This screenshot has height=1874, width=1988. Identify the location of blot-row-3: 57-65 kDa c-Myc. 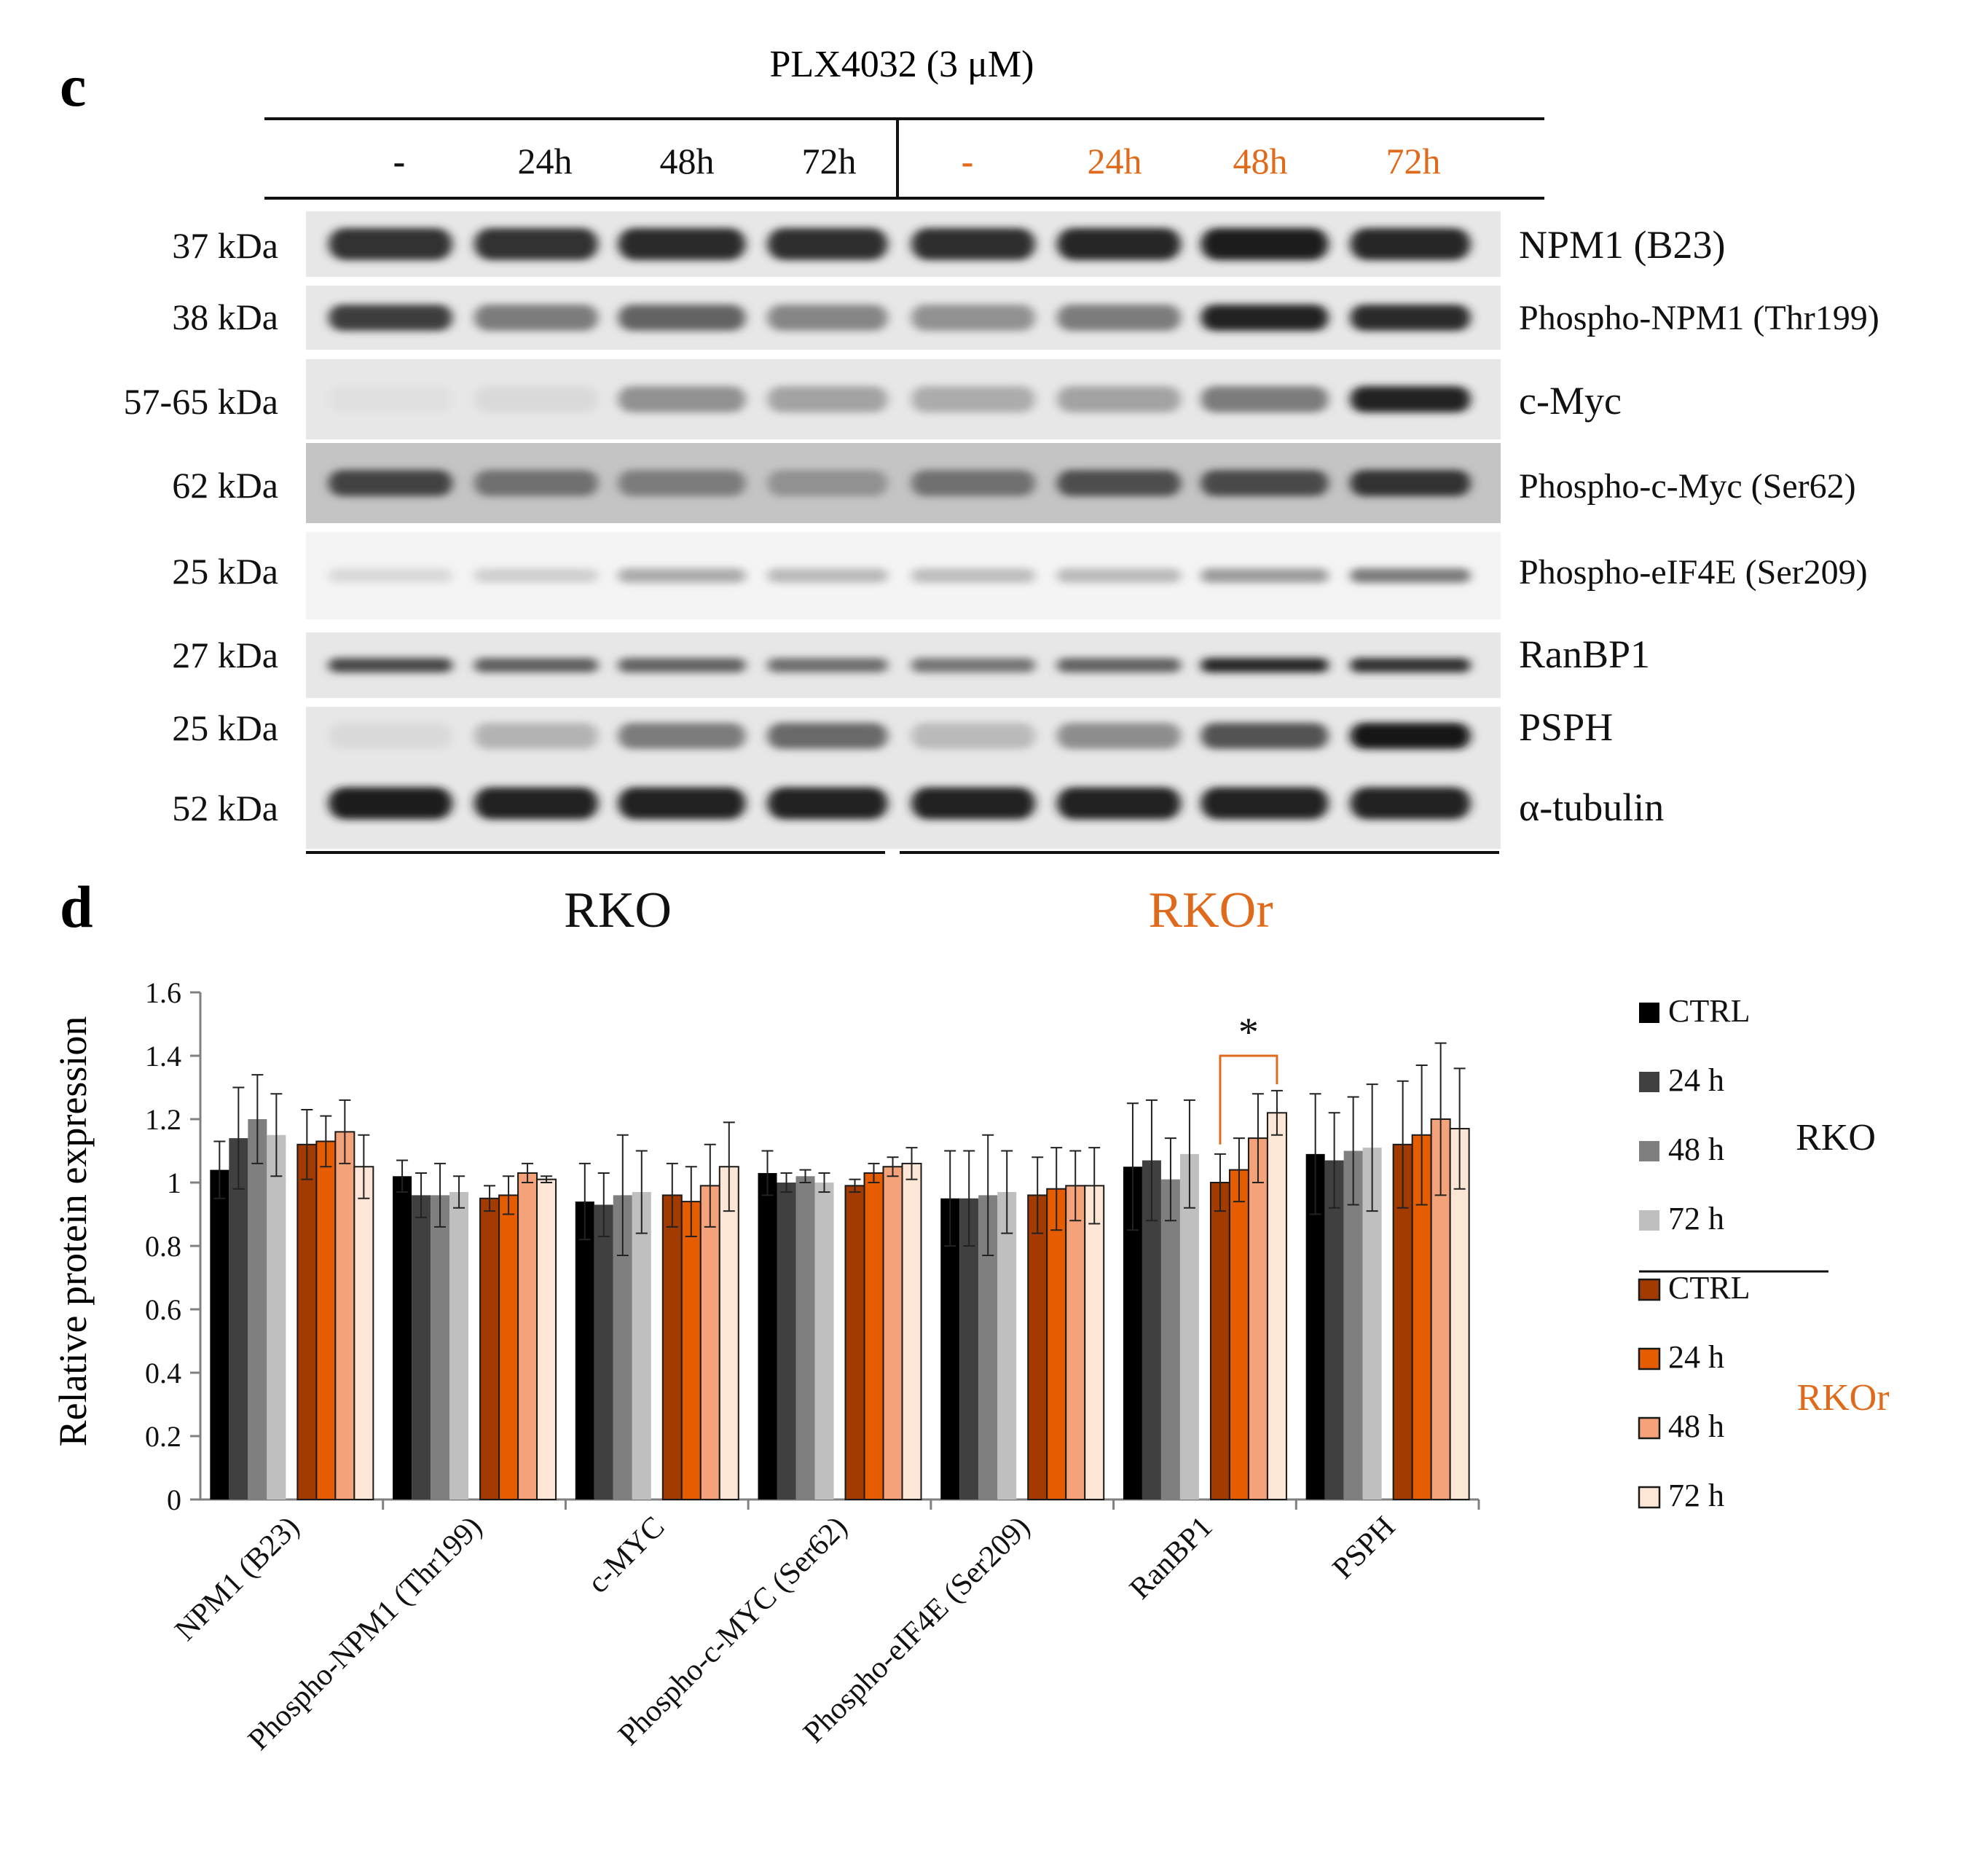
(873, 399).